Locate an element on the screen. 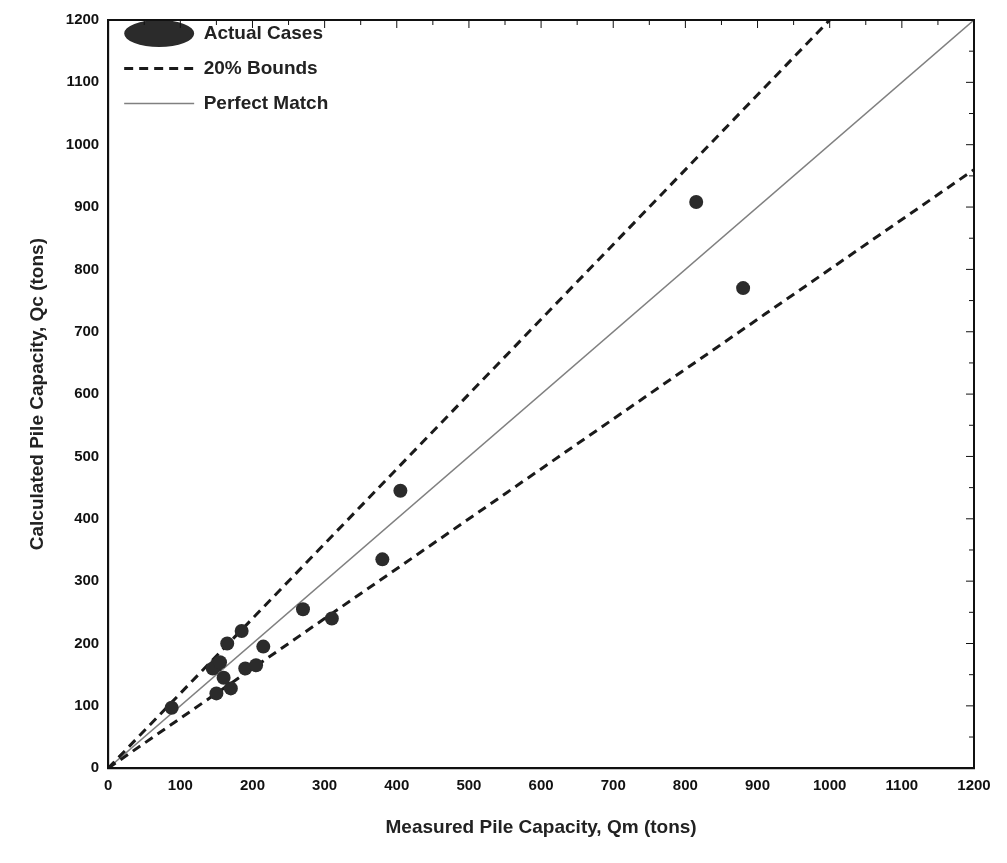  x-tick-label: 100 is located at coordinates (180, 785).